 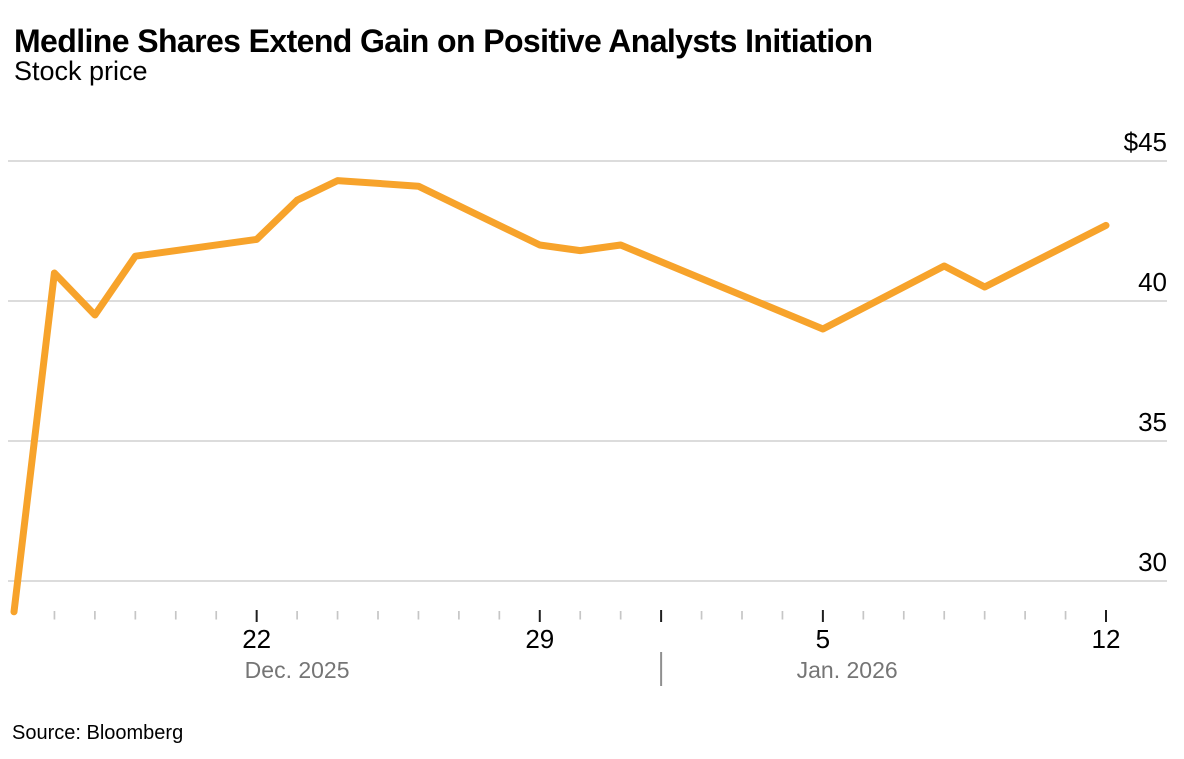 What do you see at coordinates (1152, 562) in the screenshot?
I see `y-axis-label: 30` at bounding box center [1152, 562].